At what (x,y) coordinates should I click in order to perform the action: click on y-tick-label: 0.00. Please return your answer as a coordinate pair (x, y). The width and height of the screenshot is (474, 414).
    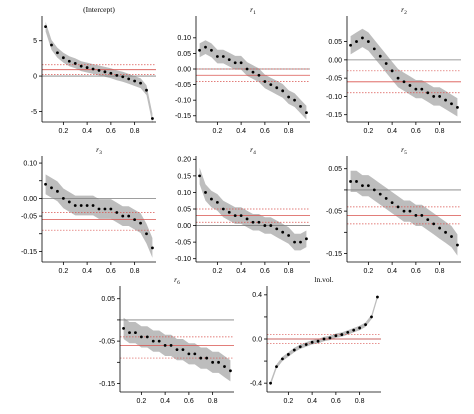
    Looking at the image, I should click on (184, 226).